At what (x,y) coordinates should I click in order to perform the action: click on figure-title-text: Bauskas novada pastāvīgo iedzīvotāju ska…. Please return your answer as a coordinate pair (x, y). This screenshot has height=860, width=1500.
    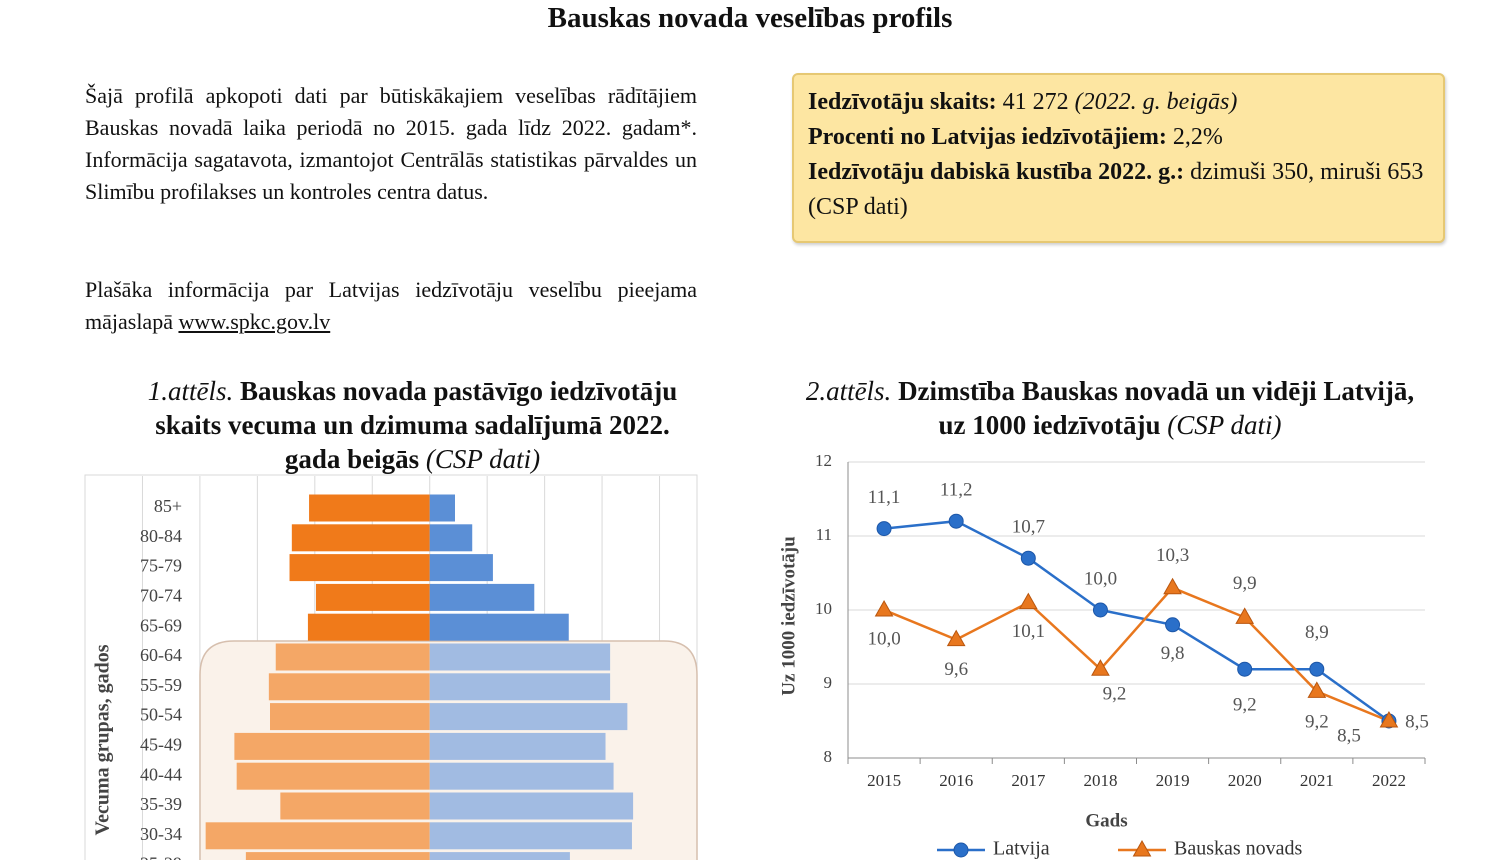
    Looking at the image, I should click on (416, 425).